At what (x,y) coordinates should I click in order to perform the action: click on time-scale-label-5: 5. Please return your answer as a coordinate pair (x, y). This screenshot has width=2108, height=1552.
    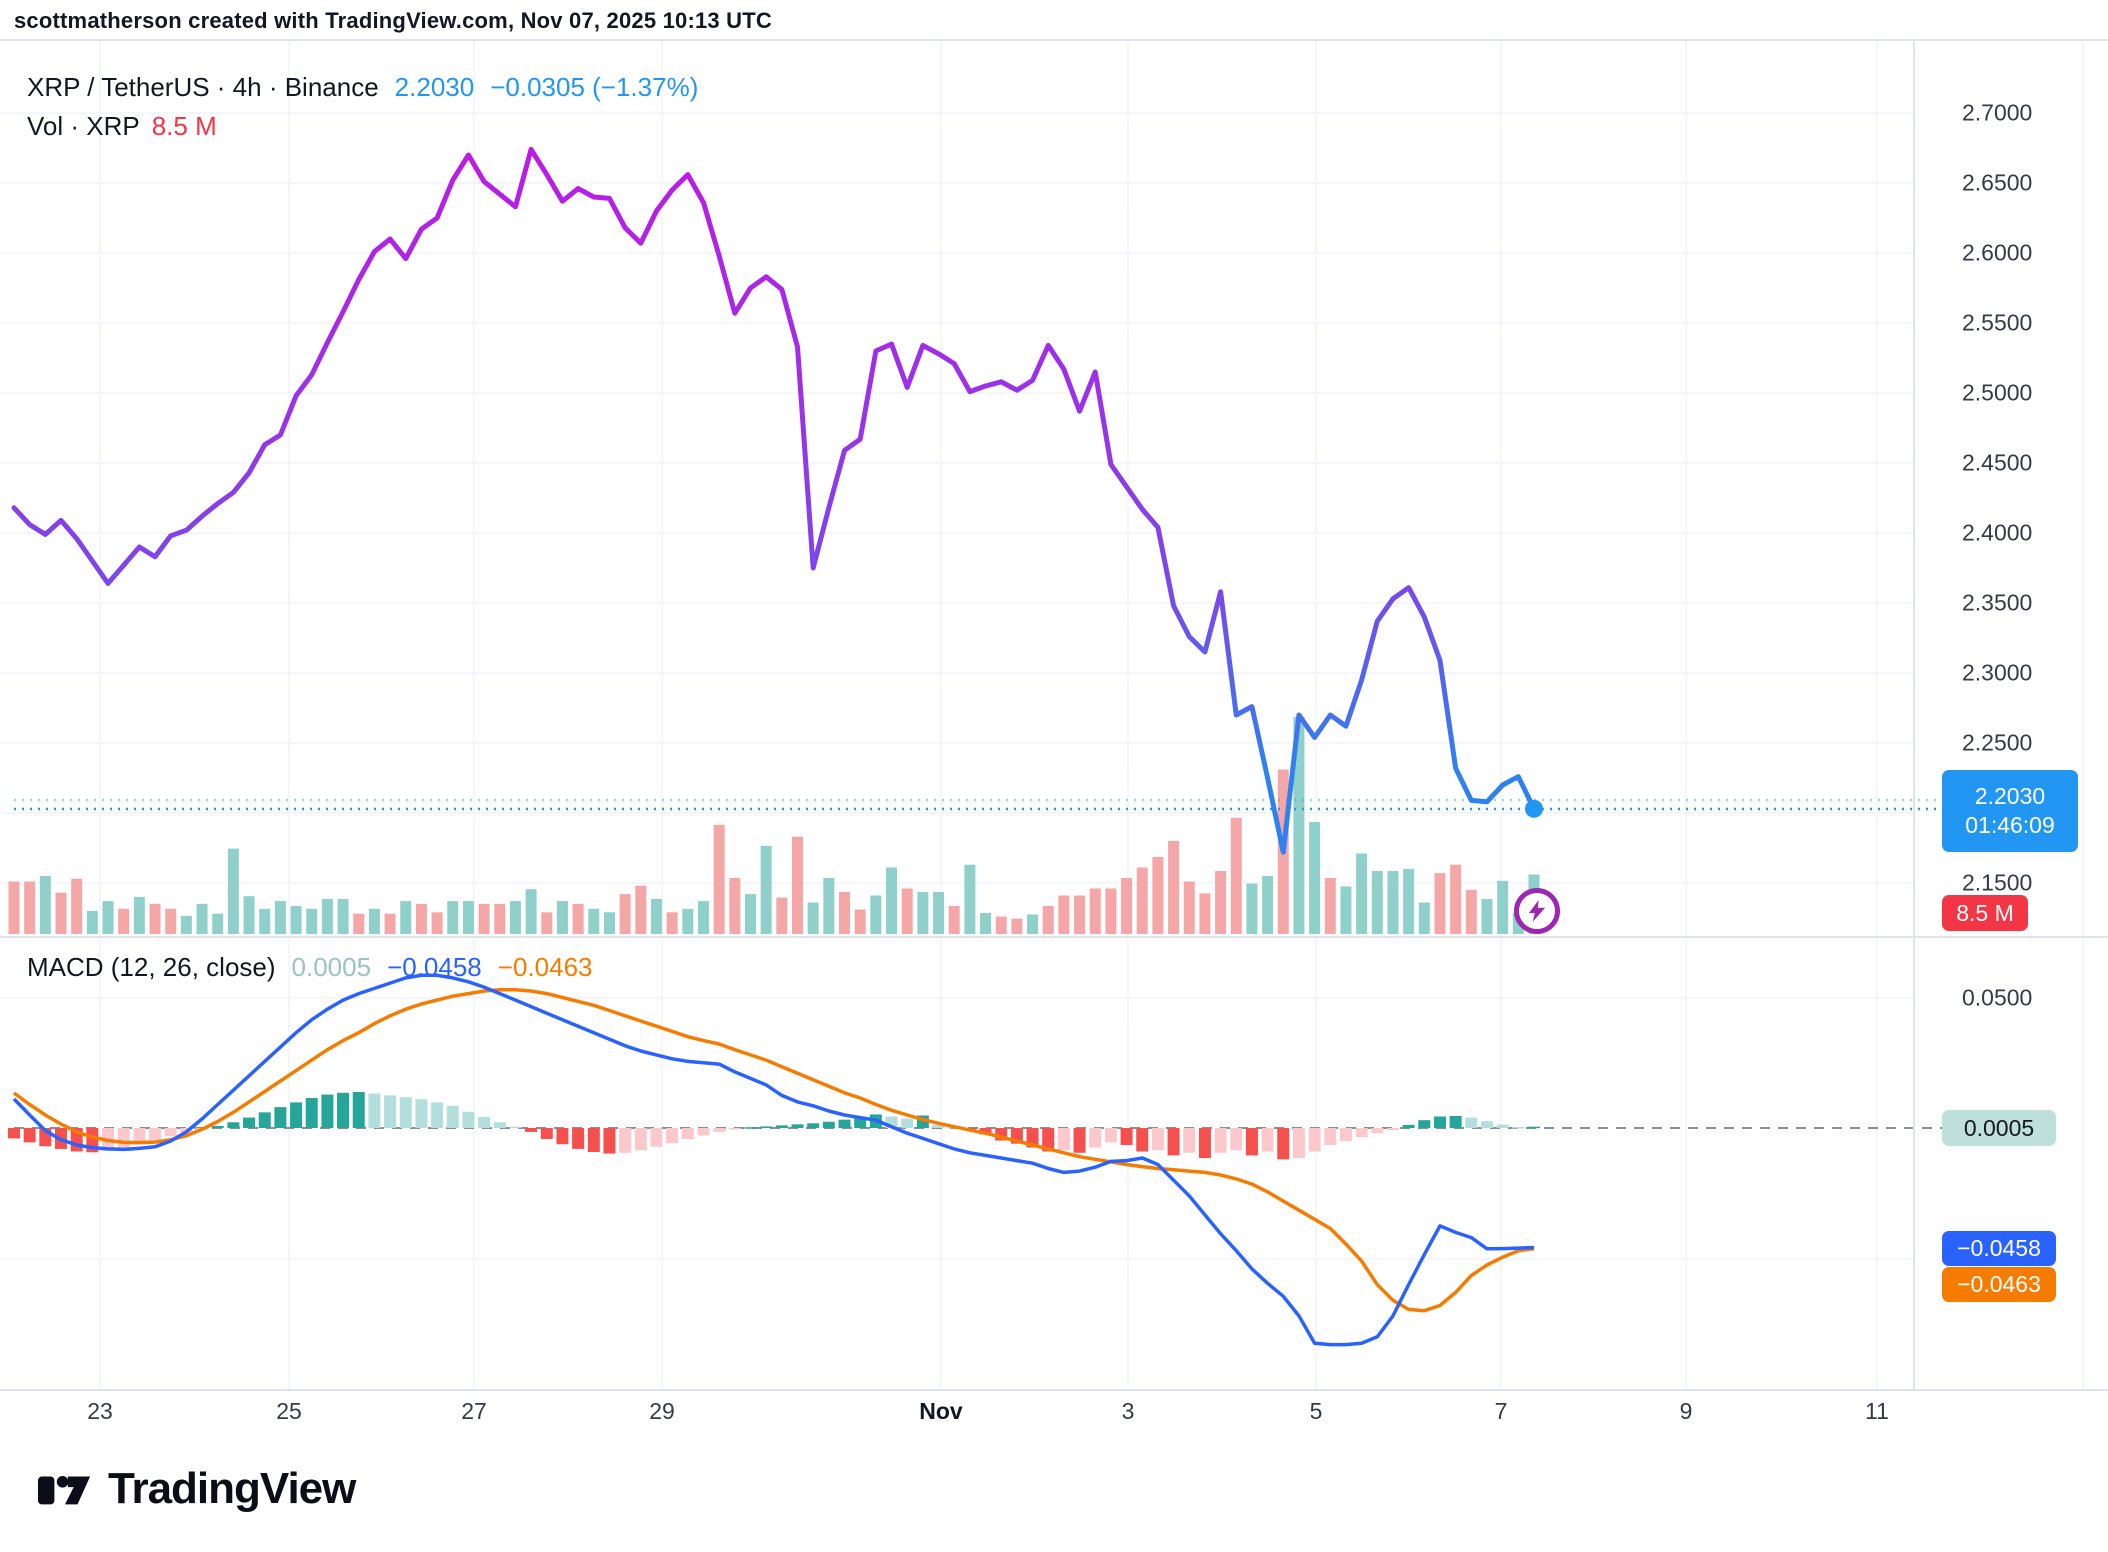
    Looking at the image, I should click on (1316, 1411).